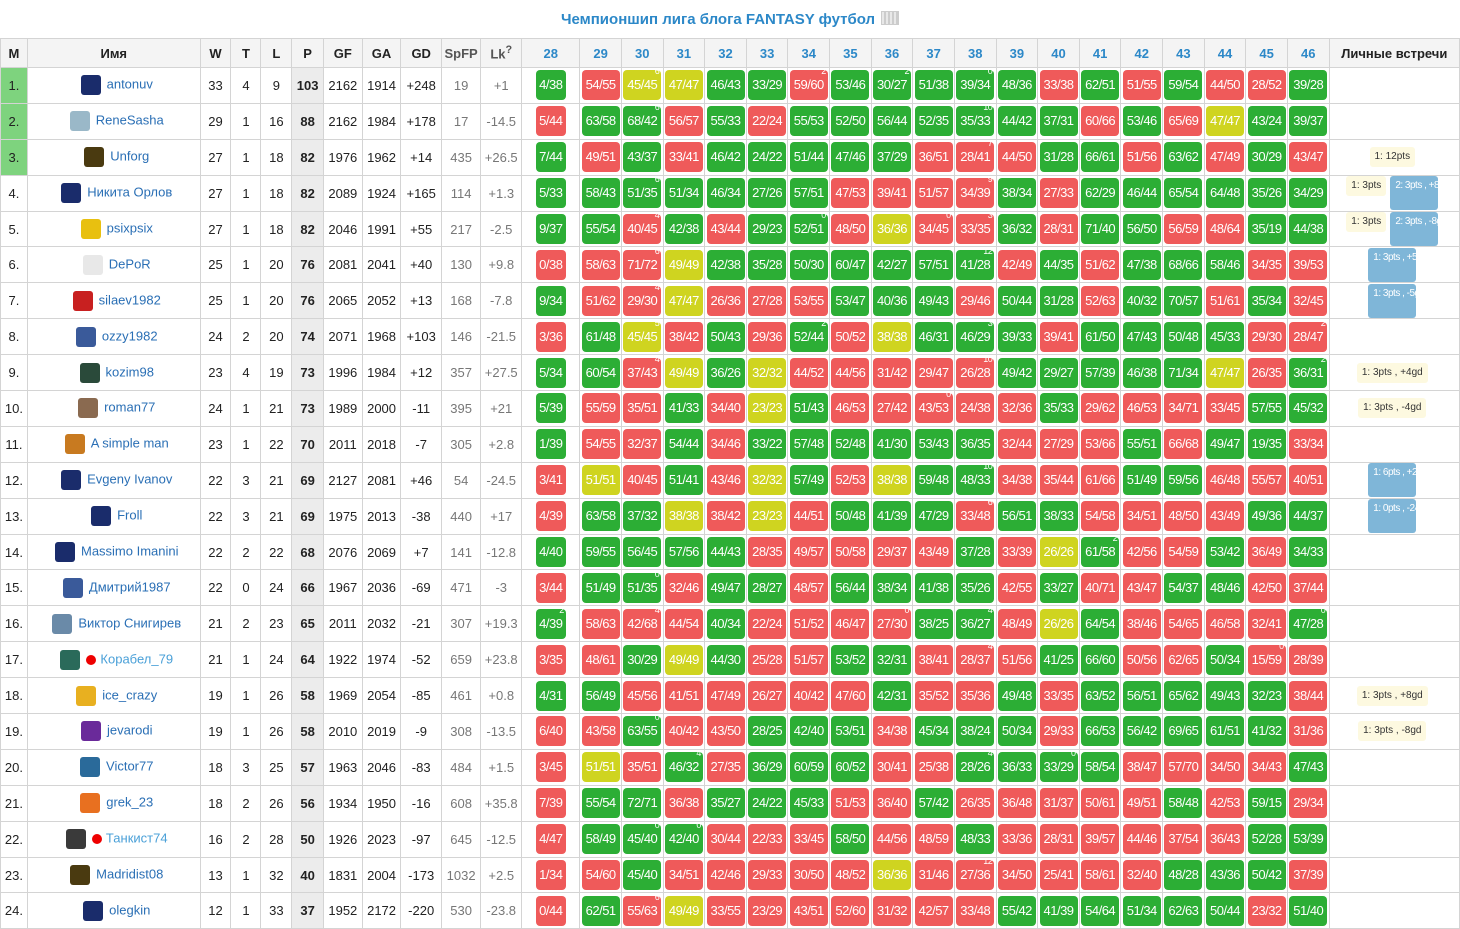 This screenshot has width=1460, height=929. Describe the element at coordinates (1058, 731) in the screenshot. I see `match-result-badge: 29/33` at that location.